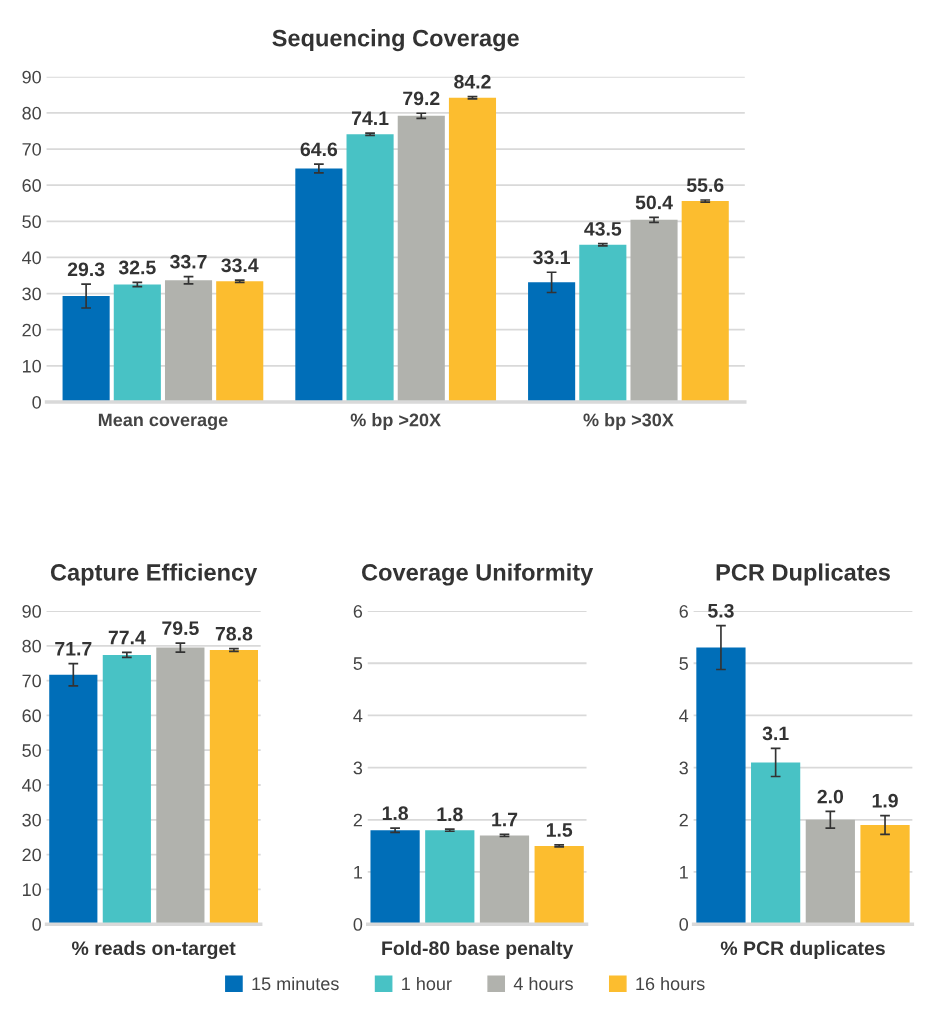 This screenshot has height=1010, width=931. Describe the element at coordinates (73, 649) in the screenshot. I see `data-label: 71.7` at that location.